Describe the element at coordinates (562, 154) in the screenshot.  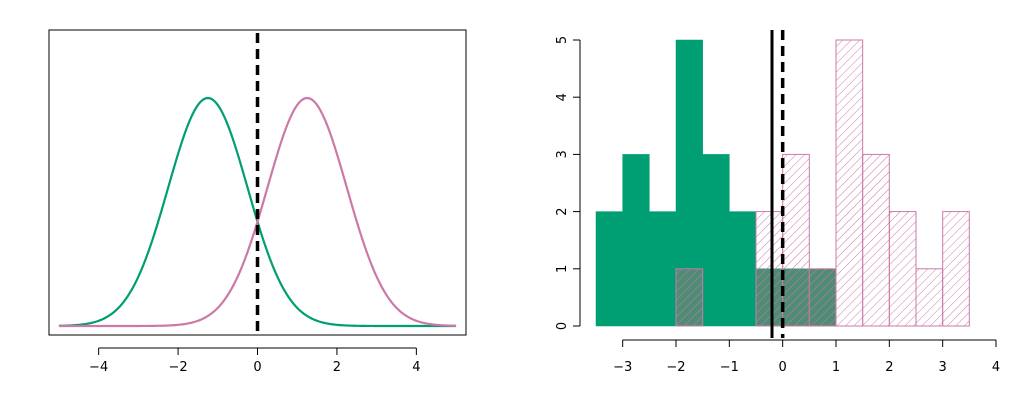
I see `y-tick-label: 3` at that location.